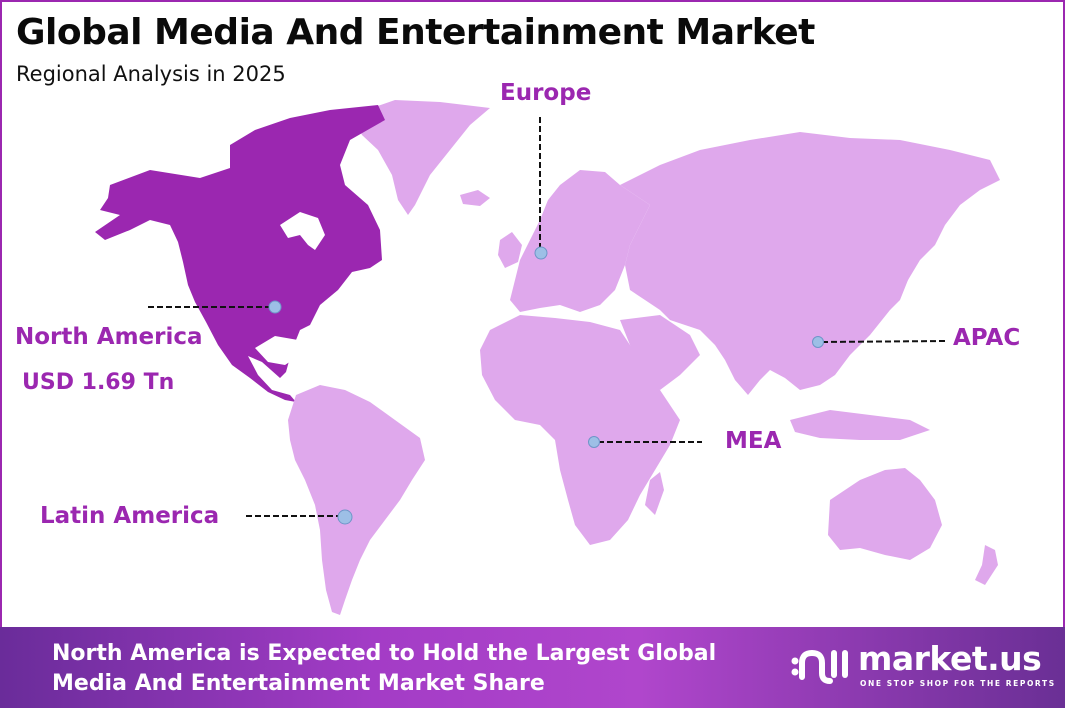 The width and height of the screenshot is (1065, 708). Describe the element at coordinates (580, 241) in the screenshot. I see `europe-shape` at that location.